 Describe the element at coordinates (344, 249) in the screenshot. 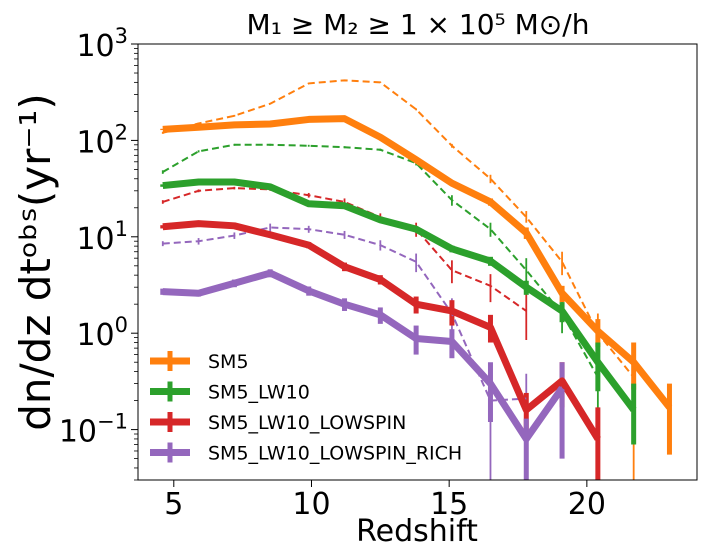

I see `dashed-line-sm5_lw10_lowspin` at that location.